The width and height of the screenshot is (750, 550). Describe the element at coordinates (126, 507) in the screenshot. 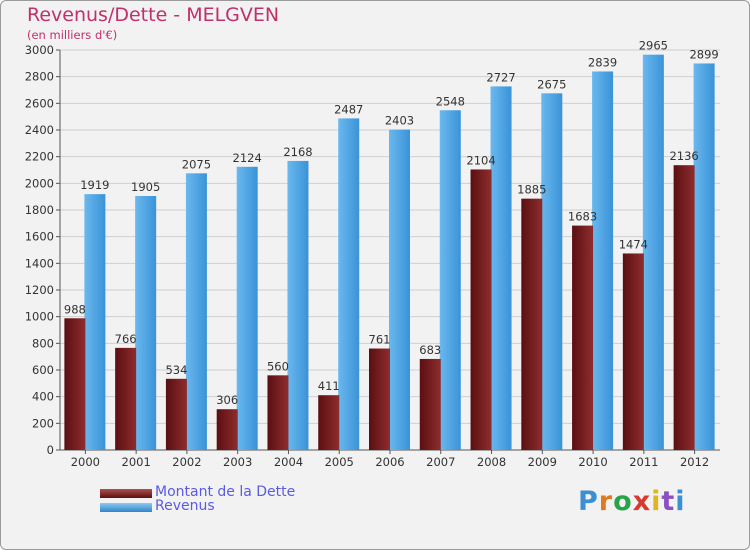

I see `legend-swatch-revenue` at that location.